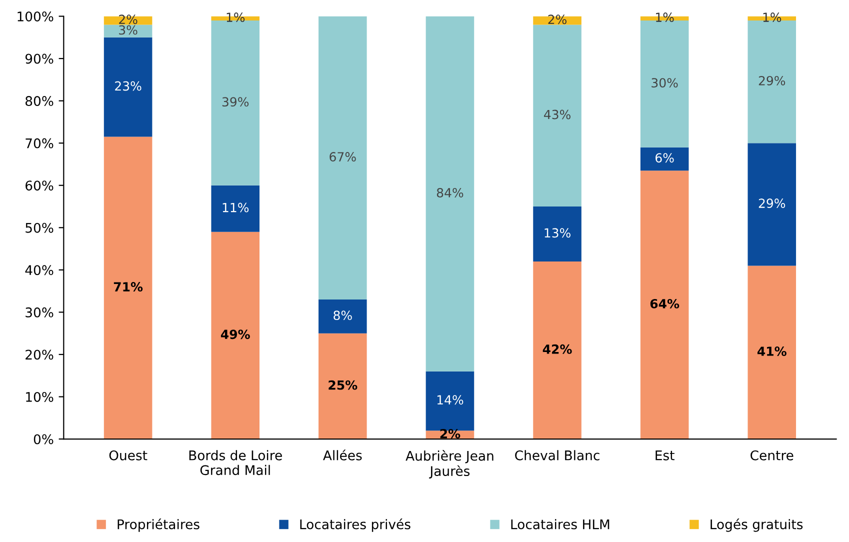 This screenshot has width=849, height=542. I want to click on y-tick-label: 20%, so click(40, 355).